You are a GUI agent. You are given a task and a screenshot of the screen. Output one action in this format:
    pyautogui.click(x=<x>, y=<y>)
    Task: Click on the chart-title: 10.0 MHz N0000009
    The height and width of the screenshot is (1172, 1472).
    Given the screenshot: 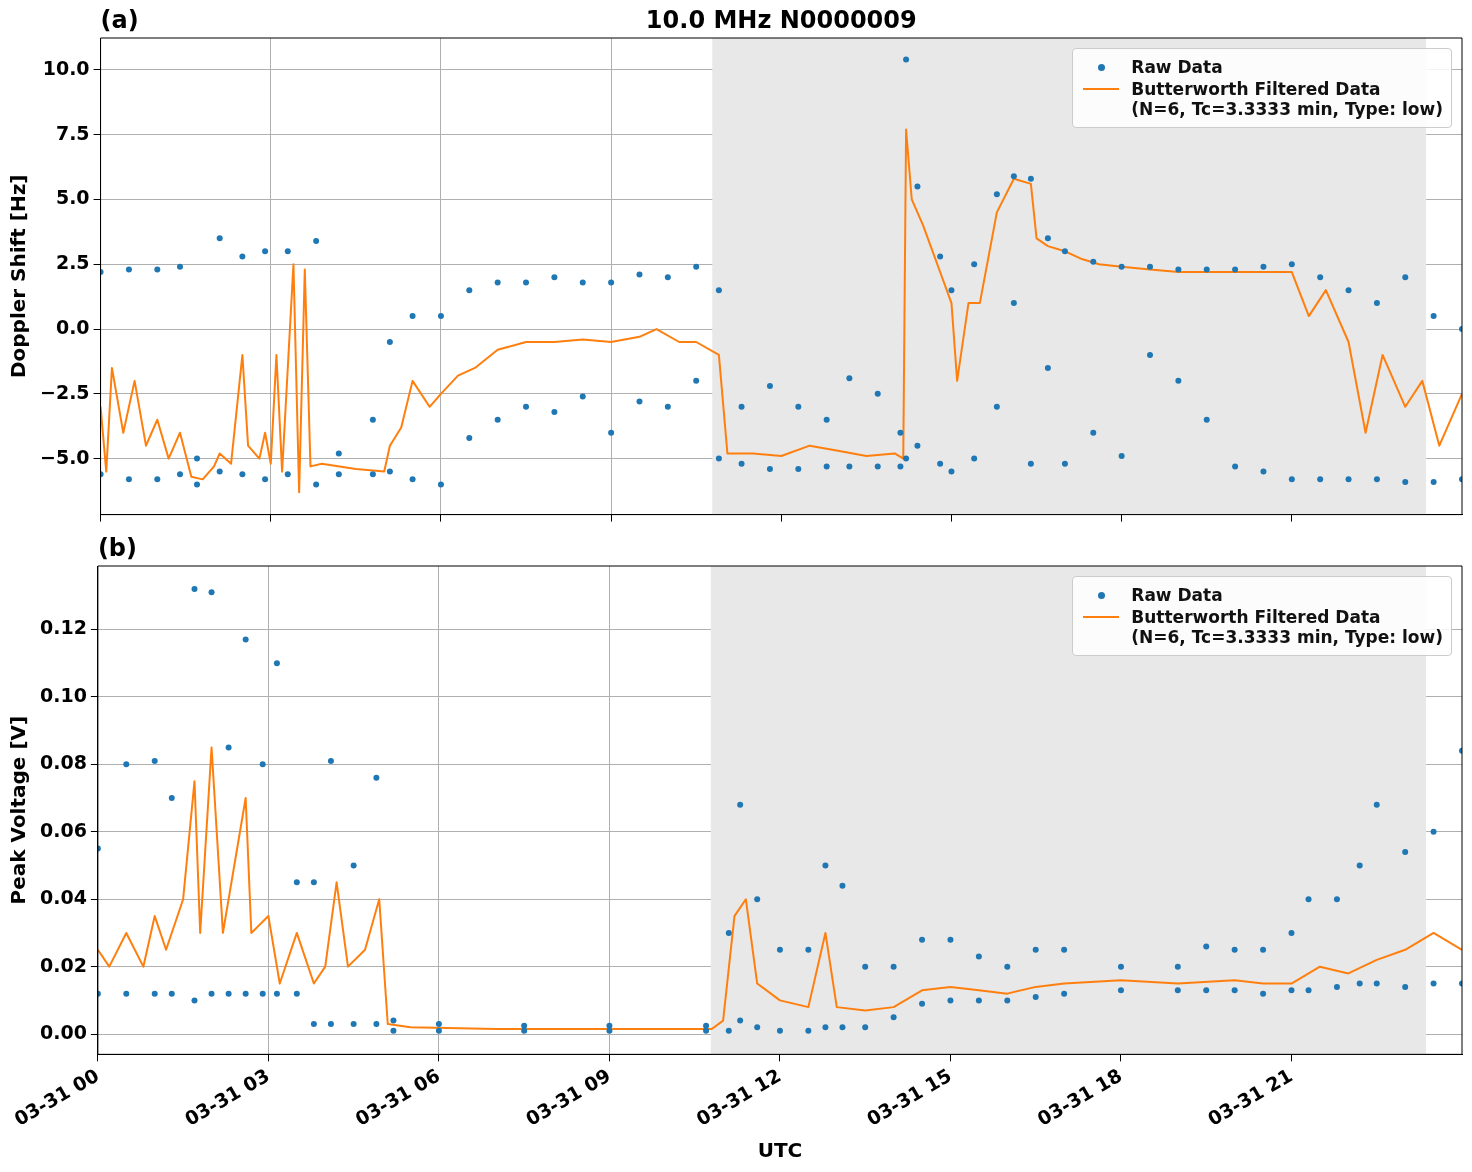 What is the action you would take?
    pyautogui.click(x=781, y=20)
    